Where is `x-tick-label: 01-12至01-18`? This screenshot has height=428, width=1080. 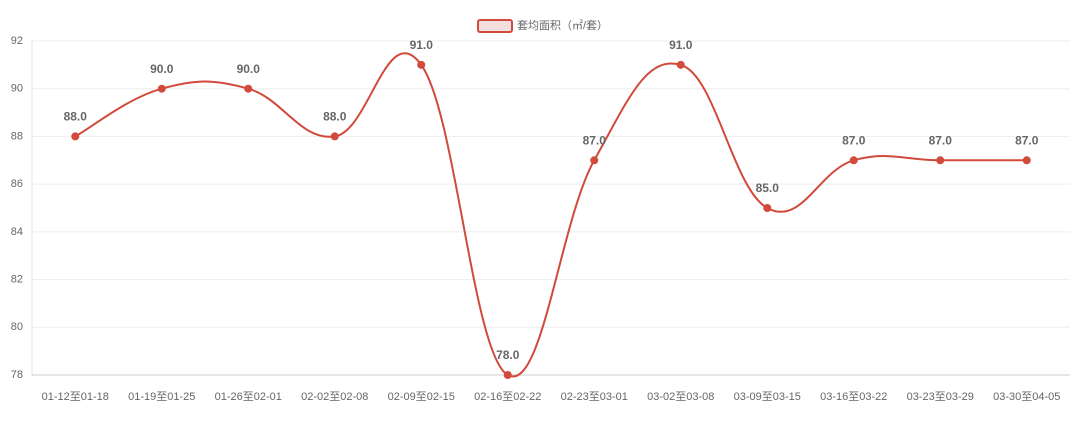
x-tick-label: 01-12至01-18 is located at coordinates (75, 397).